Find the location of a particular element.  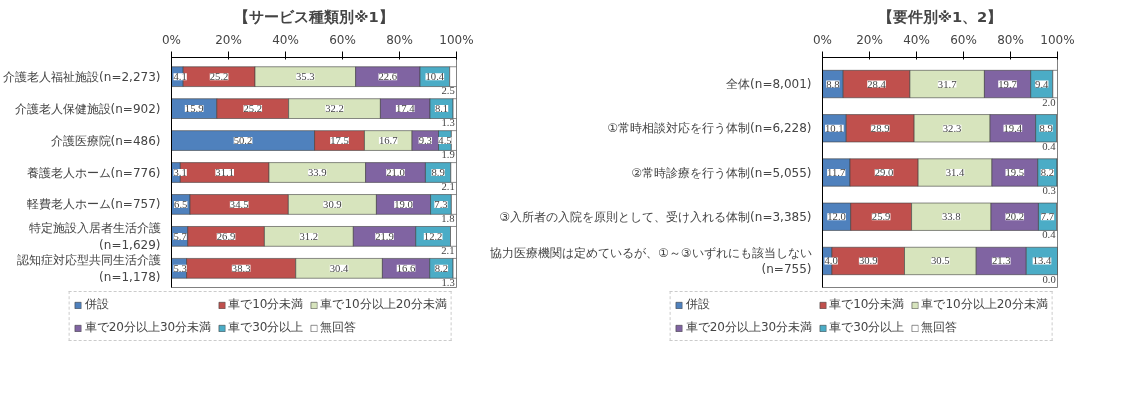

data-label: 26.9 is located at coordinates (226, 236).